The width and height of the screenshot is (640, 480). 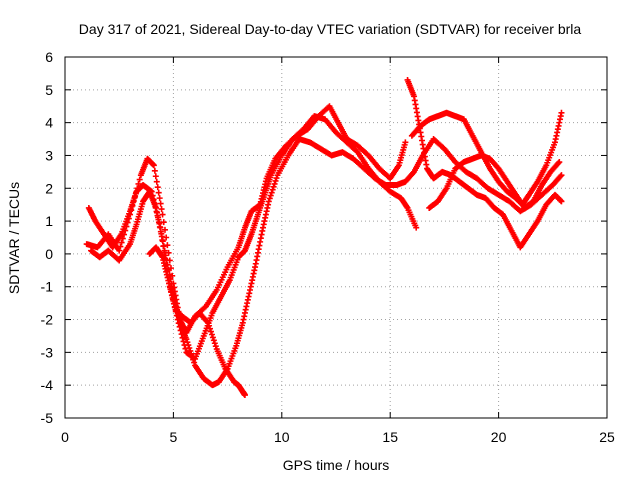 What do you see at coordinates (47, 320) in the screenshot?
I see `y-tick-label: -2` at bounding box center [47, 320].